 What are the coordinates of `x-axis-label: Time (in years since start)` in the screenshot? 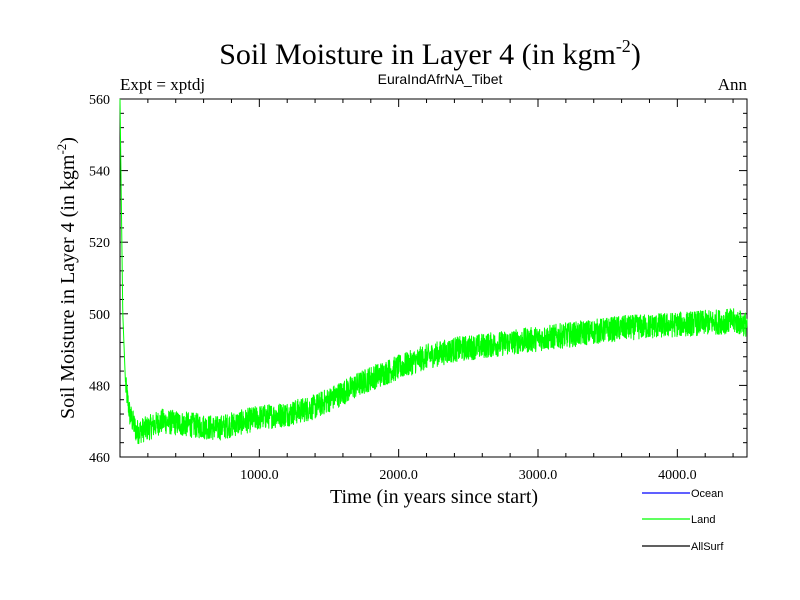 It's located at (434, 497).